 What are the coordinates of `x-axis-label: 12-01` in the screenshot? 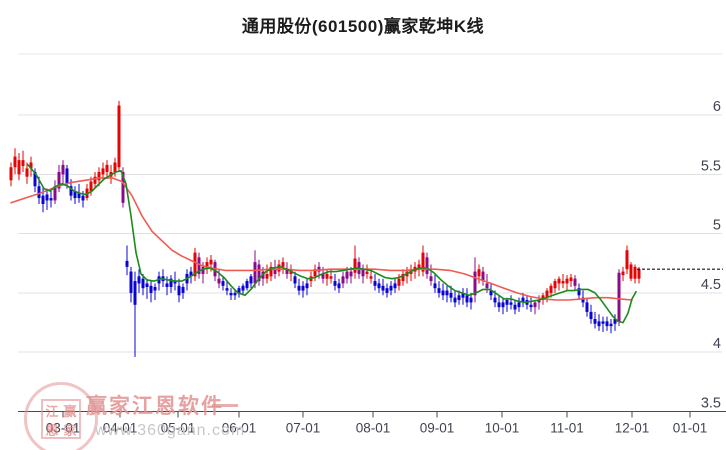 It's located at (632, 428).